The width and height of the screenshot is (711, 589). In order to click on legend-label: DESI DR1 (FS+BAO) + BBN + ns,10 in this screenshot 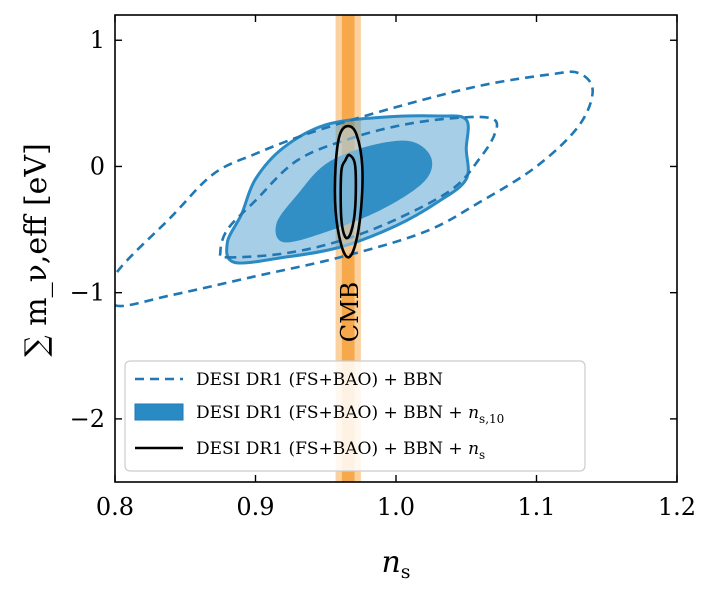, I will do `click(350, 414)`.